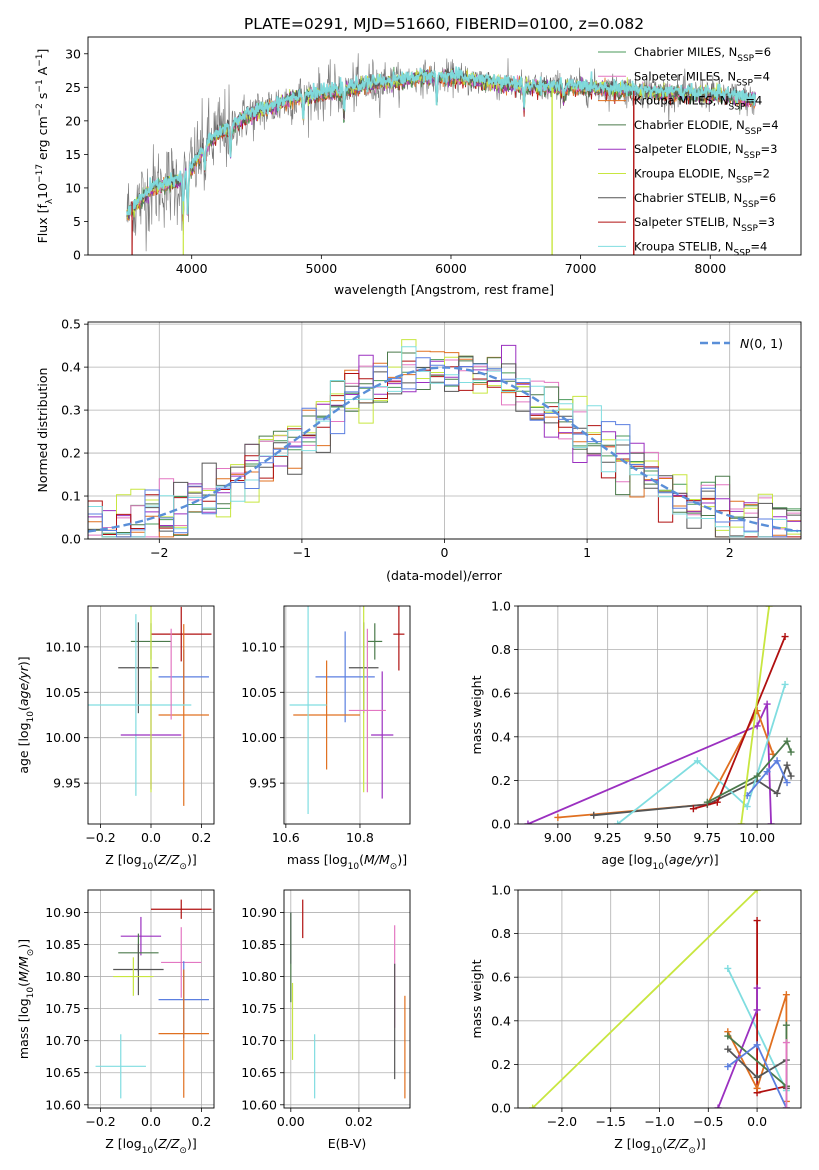  What do you see at coordinates (704, 224) in the screenshot?
I see `legend-entry: Salpeter STELIB, NSSP=3` at bounding box center [704, 224].